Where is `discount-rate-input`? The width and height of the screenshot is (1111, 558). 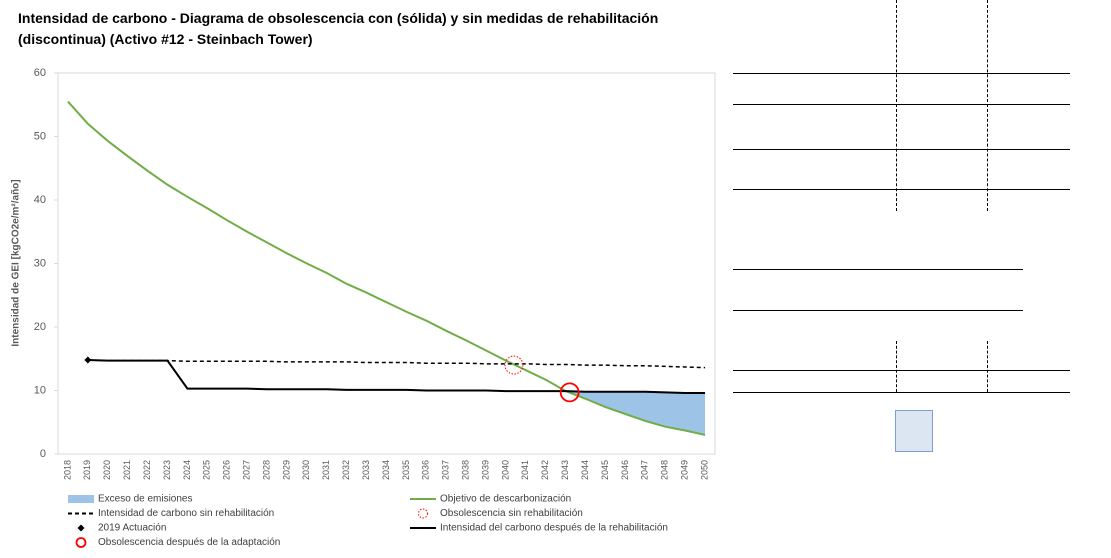
discount-rate-input is located at coordinates (914, 431).